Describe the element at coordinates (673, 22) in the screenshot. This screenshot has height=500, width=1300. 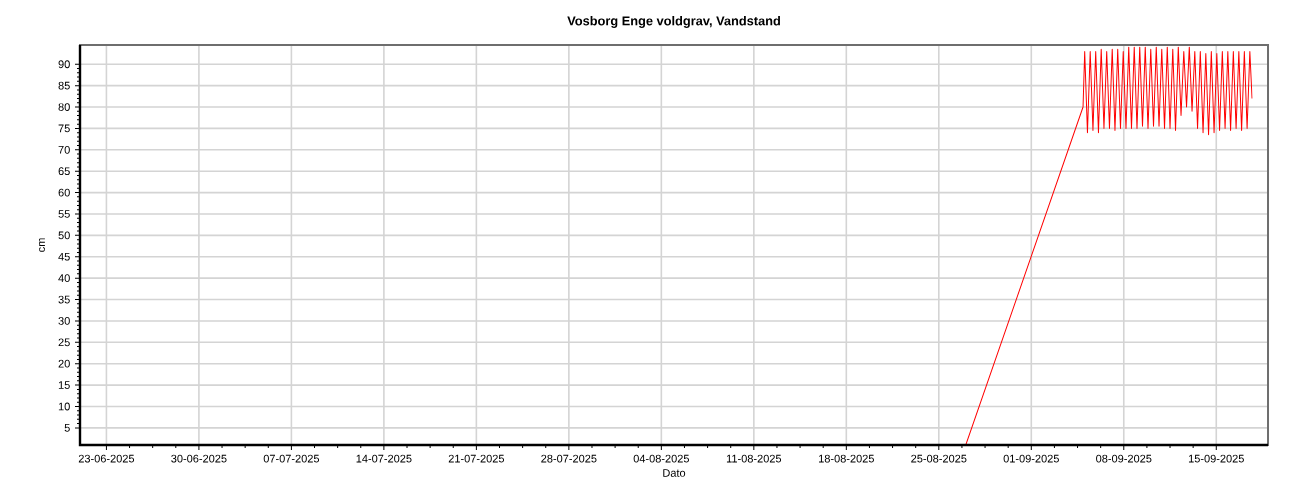
I see `chart-title: Vosborg Enge voldgrav, Vandstand` at that location.